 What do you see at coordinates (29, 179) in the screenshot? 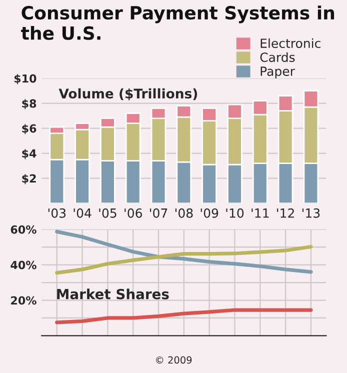
I see `y-tick-label: $2` at bounding box center [29, 179].